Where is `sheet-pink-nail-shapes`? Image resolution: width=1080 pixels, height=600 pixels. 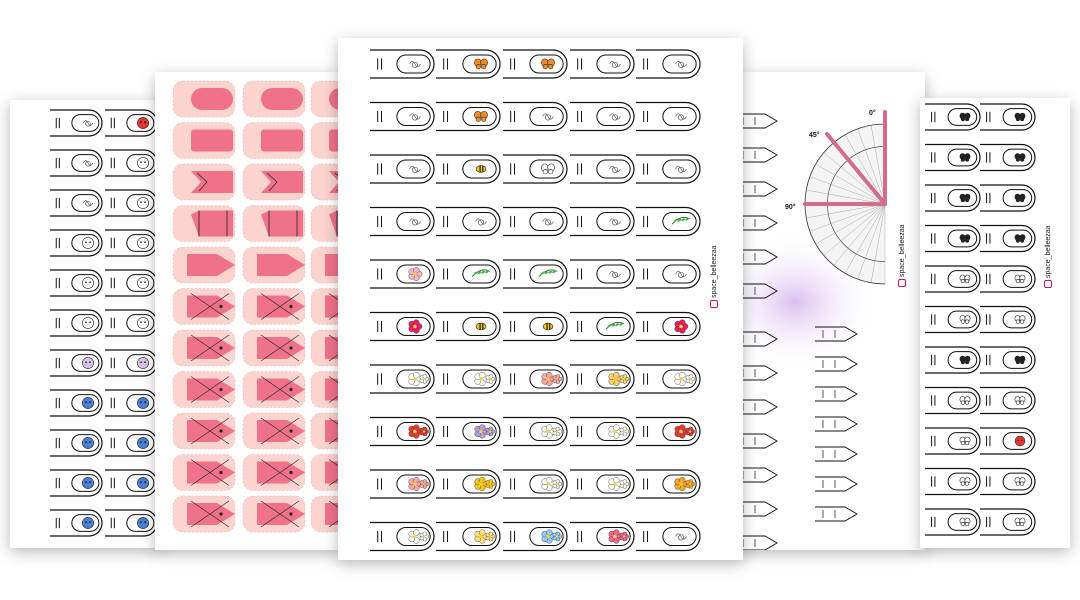 sheet-pink-nail-shapes is located at coordinates (247, 311).